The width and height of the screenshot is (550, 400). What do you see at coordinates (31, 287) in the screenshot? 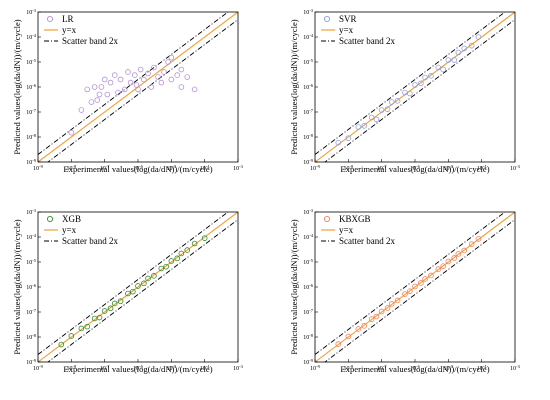
I see `y-tick-label: 10⁻⁶` at bounding box center [31, 287].